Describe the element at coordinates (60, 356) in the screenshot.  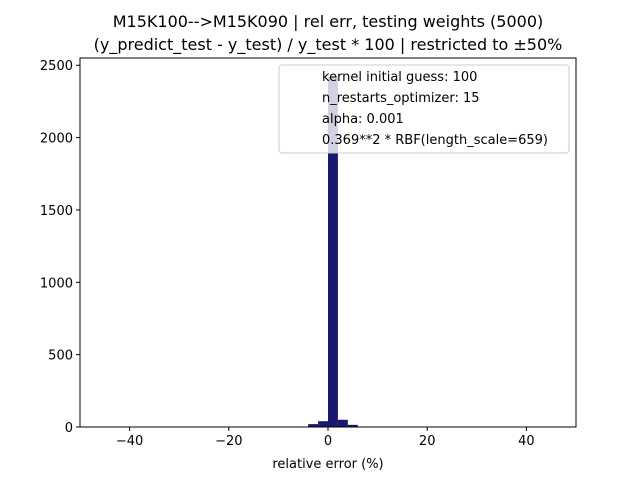
I see `y-tick-label: 500` at that location.